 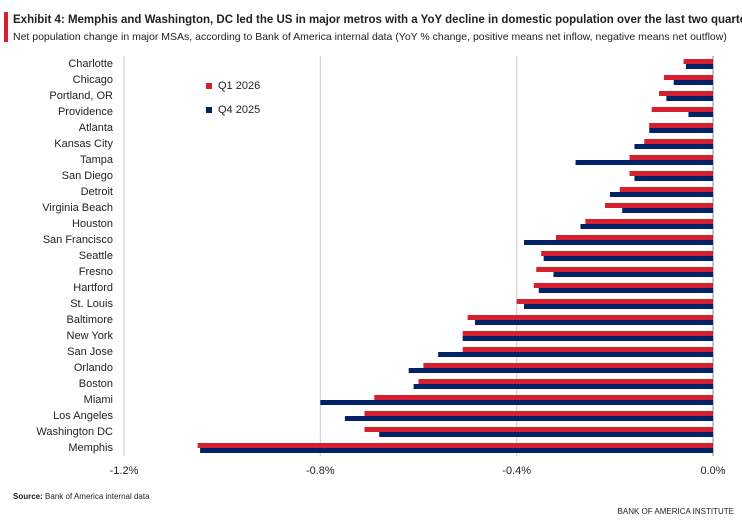 I want to click on source: Source: Bank of America internal data, so click(x=81, y=496).